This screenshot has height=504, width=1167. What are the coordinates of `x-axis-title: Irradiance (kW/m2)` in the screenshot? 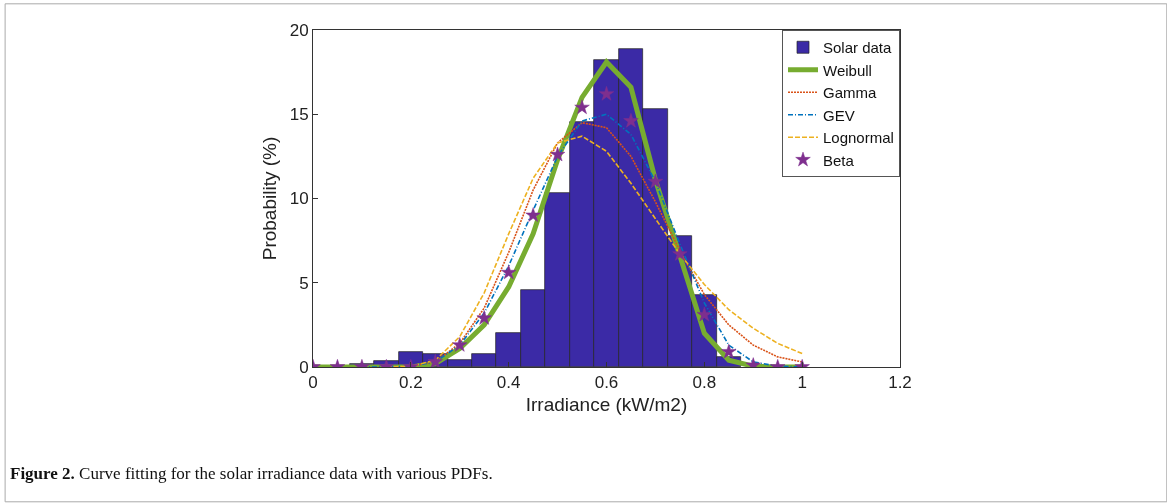 It's located at (606, 405).